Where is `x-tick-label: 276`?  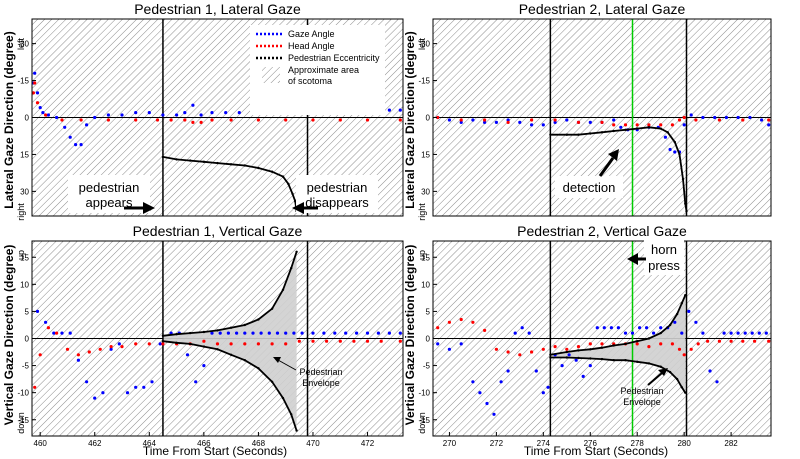 x-tick-label: 276 is located at coordinates (591, 443).